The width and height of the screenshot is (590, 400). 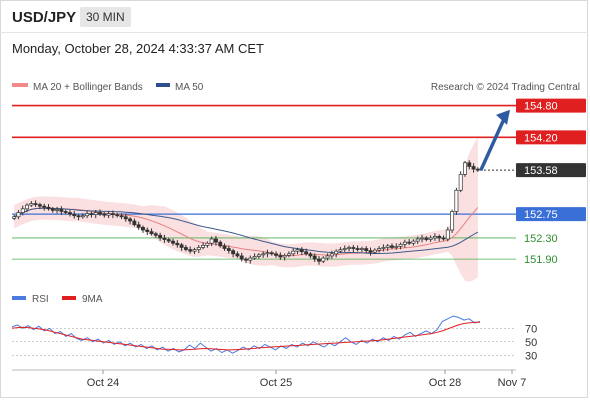 What do you see at coordinates (44, 17) in the screenshot?
I see `symbol-title: USD/JPY` at bounding box center [44, 17].